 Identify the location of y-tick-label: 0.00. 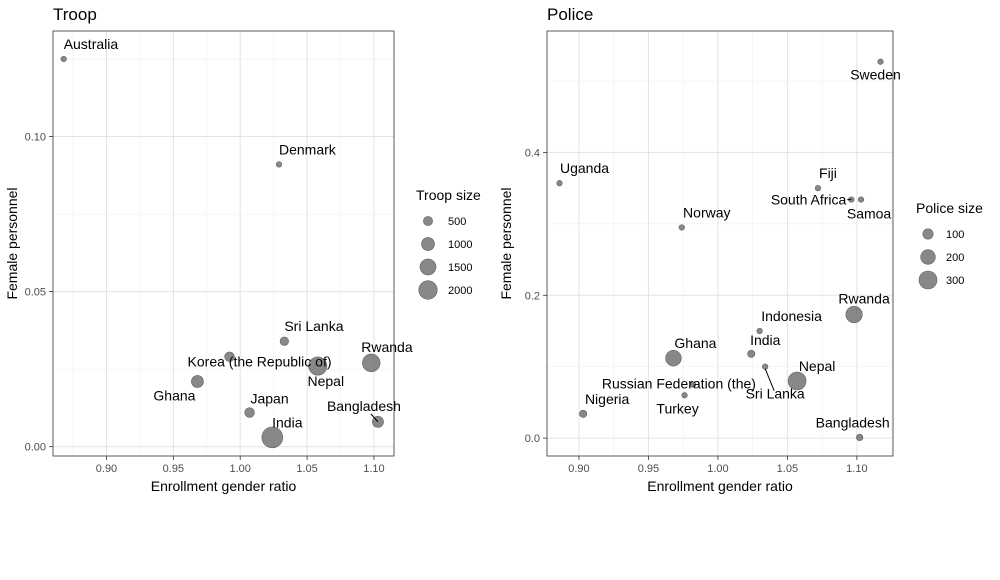
(35, 448).